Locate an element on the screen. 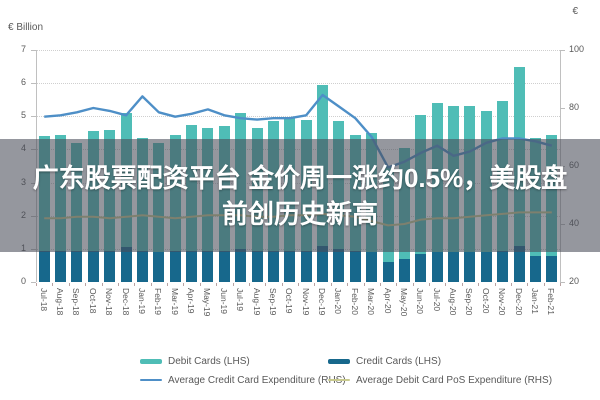 The width and height of the screenshot is (600, 400). legend-label: Average Debit Card PoS Expenditure (RHS) is located at coordinates (454, 380).